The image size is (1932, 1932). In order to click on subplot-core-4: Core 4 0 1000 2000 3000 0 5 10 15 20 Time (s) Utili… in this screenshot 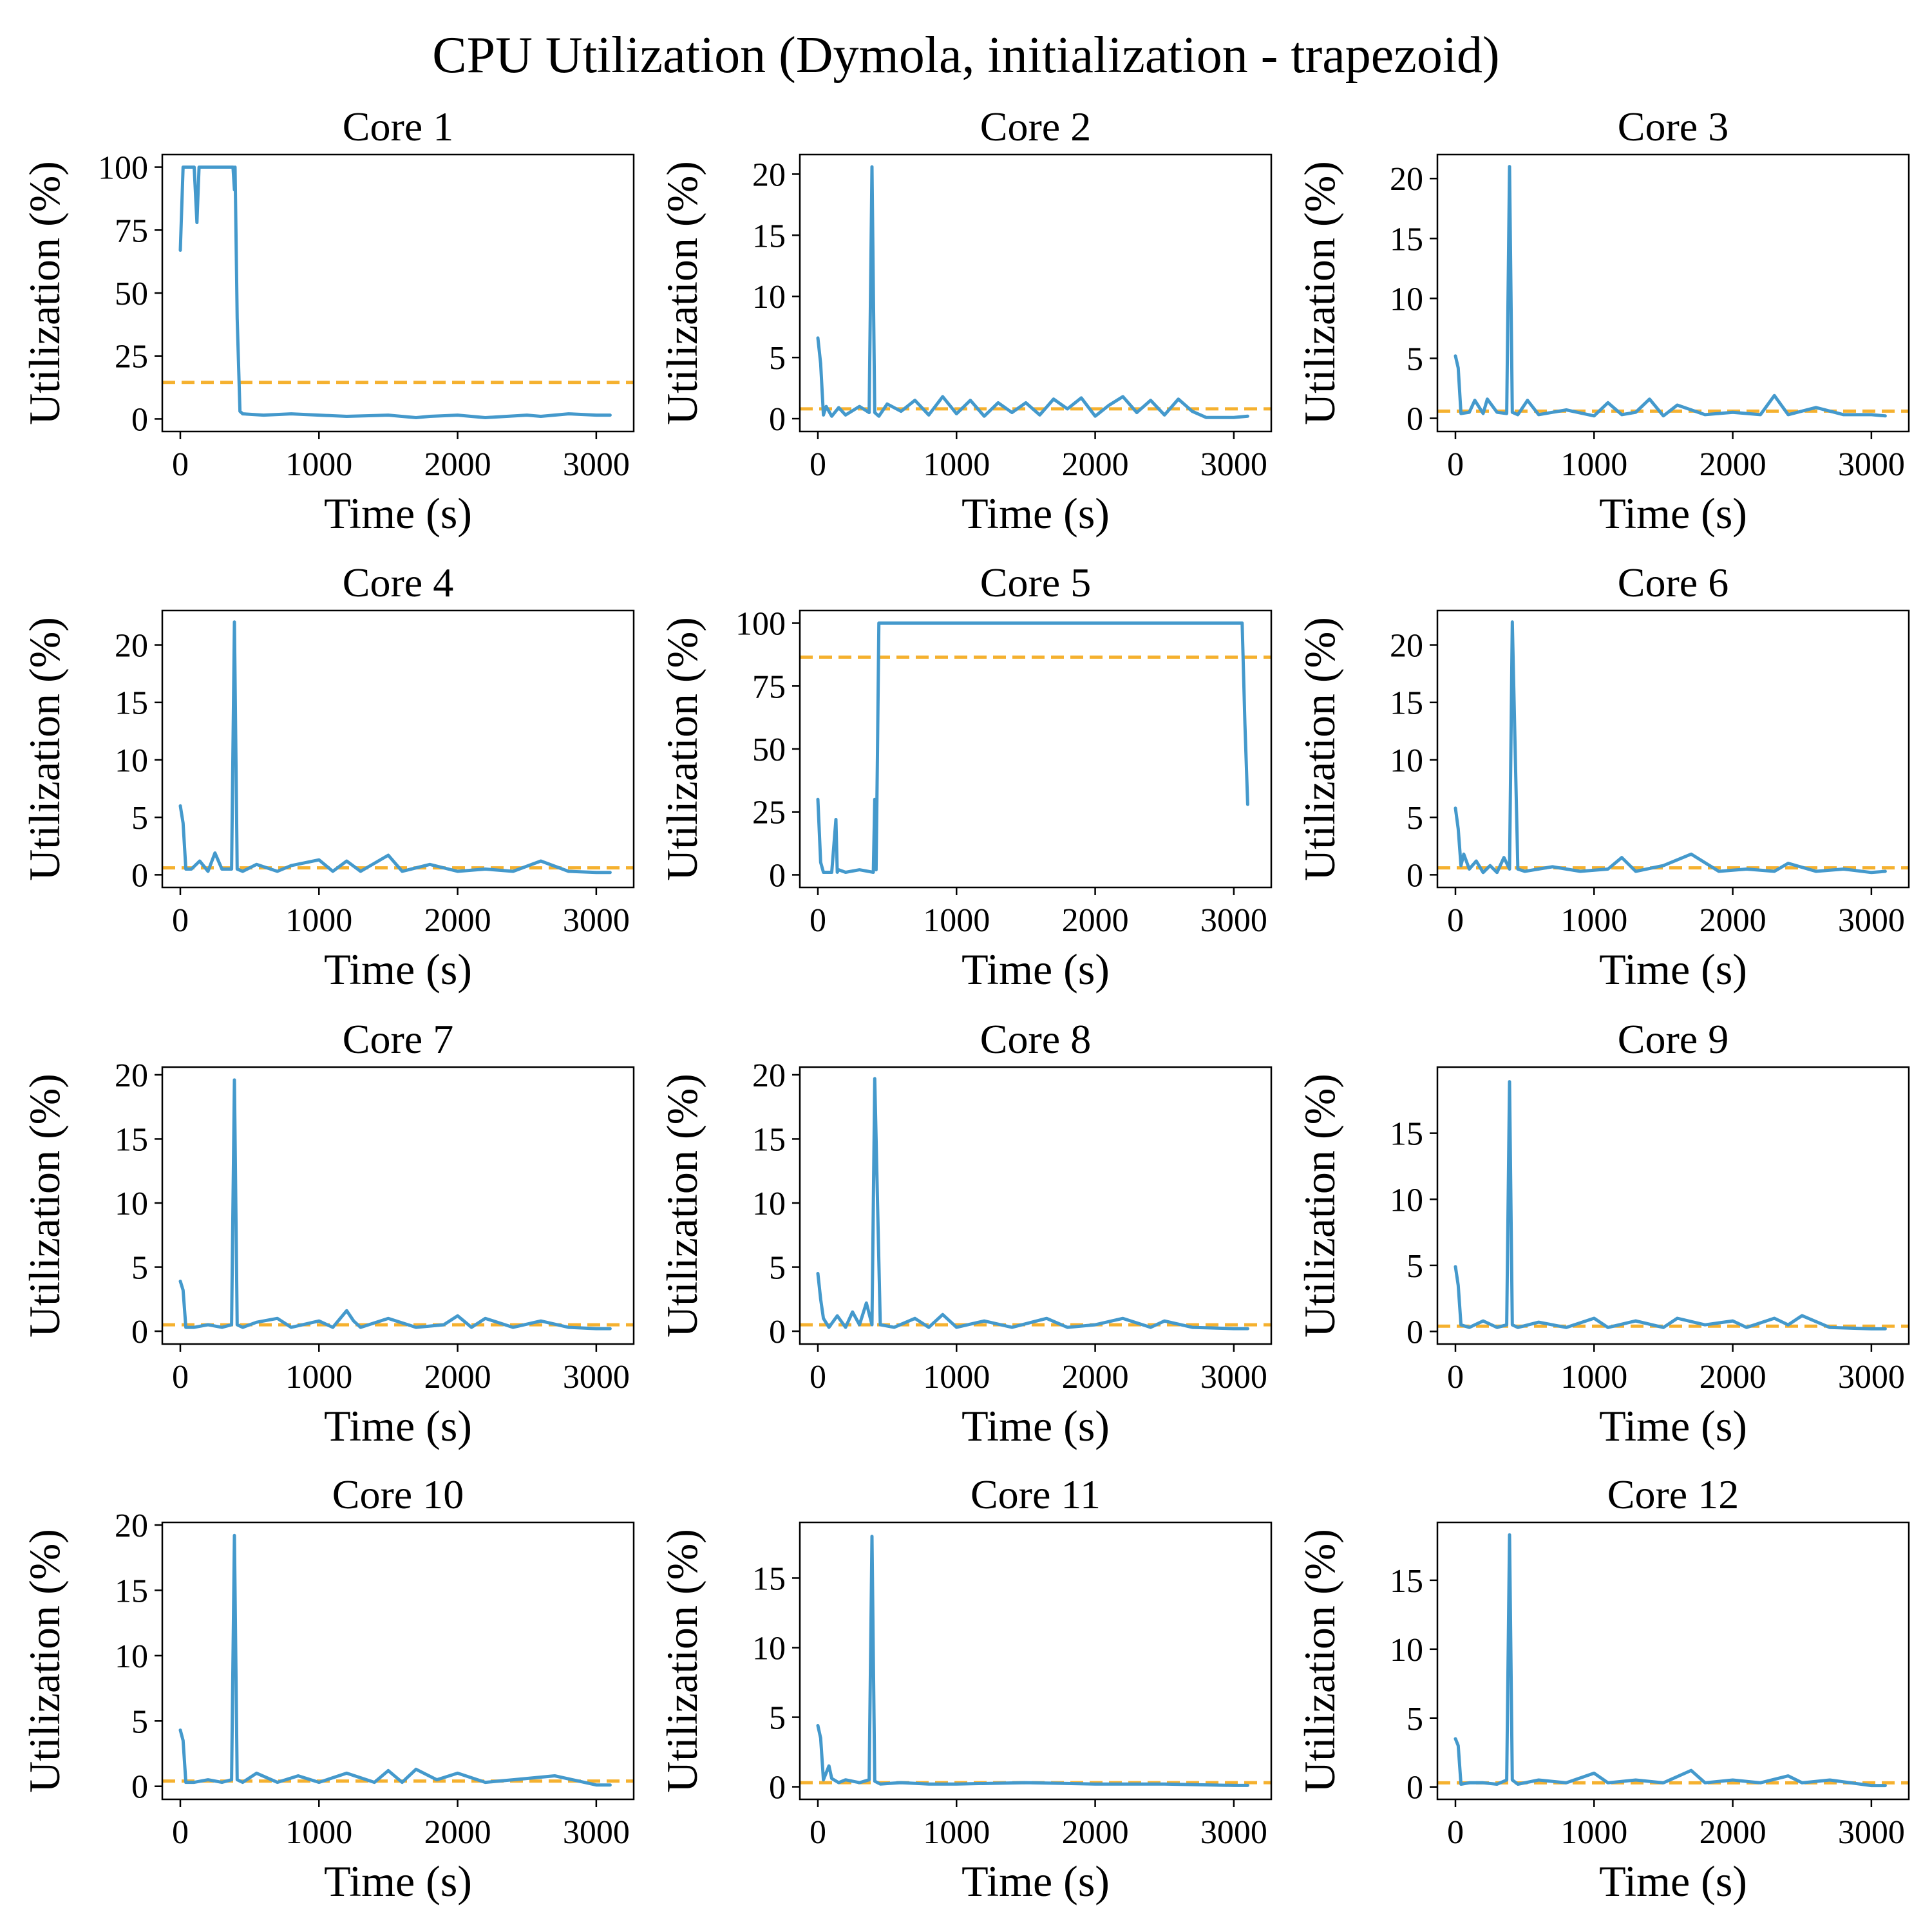, I will do `click(327, 777)`.